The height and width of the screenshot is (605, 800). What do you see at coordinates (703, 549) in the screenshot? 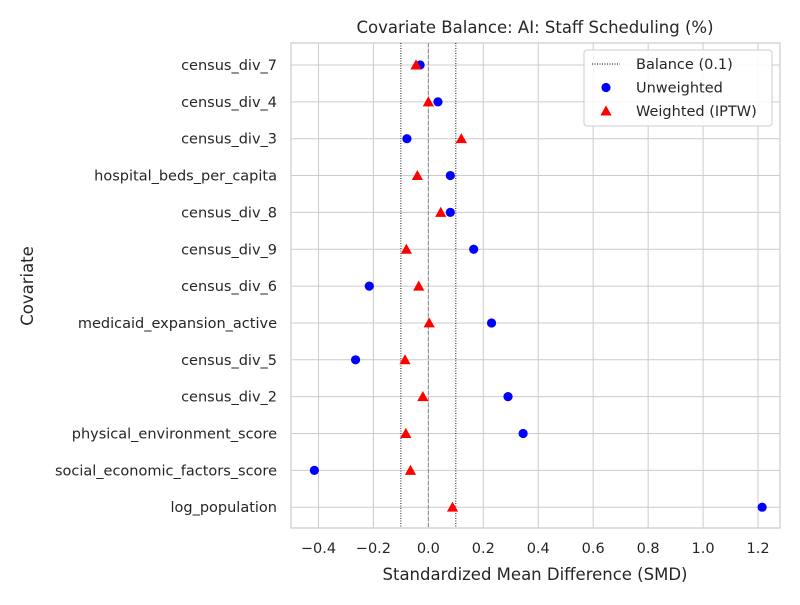
I see `x-tick-label: 1.0` at bounding box center [703, 549].